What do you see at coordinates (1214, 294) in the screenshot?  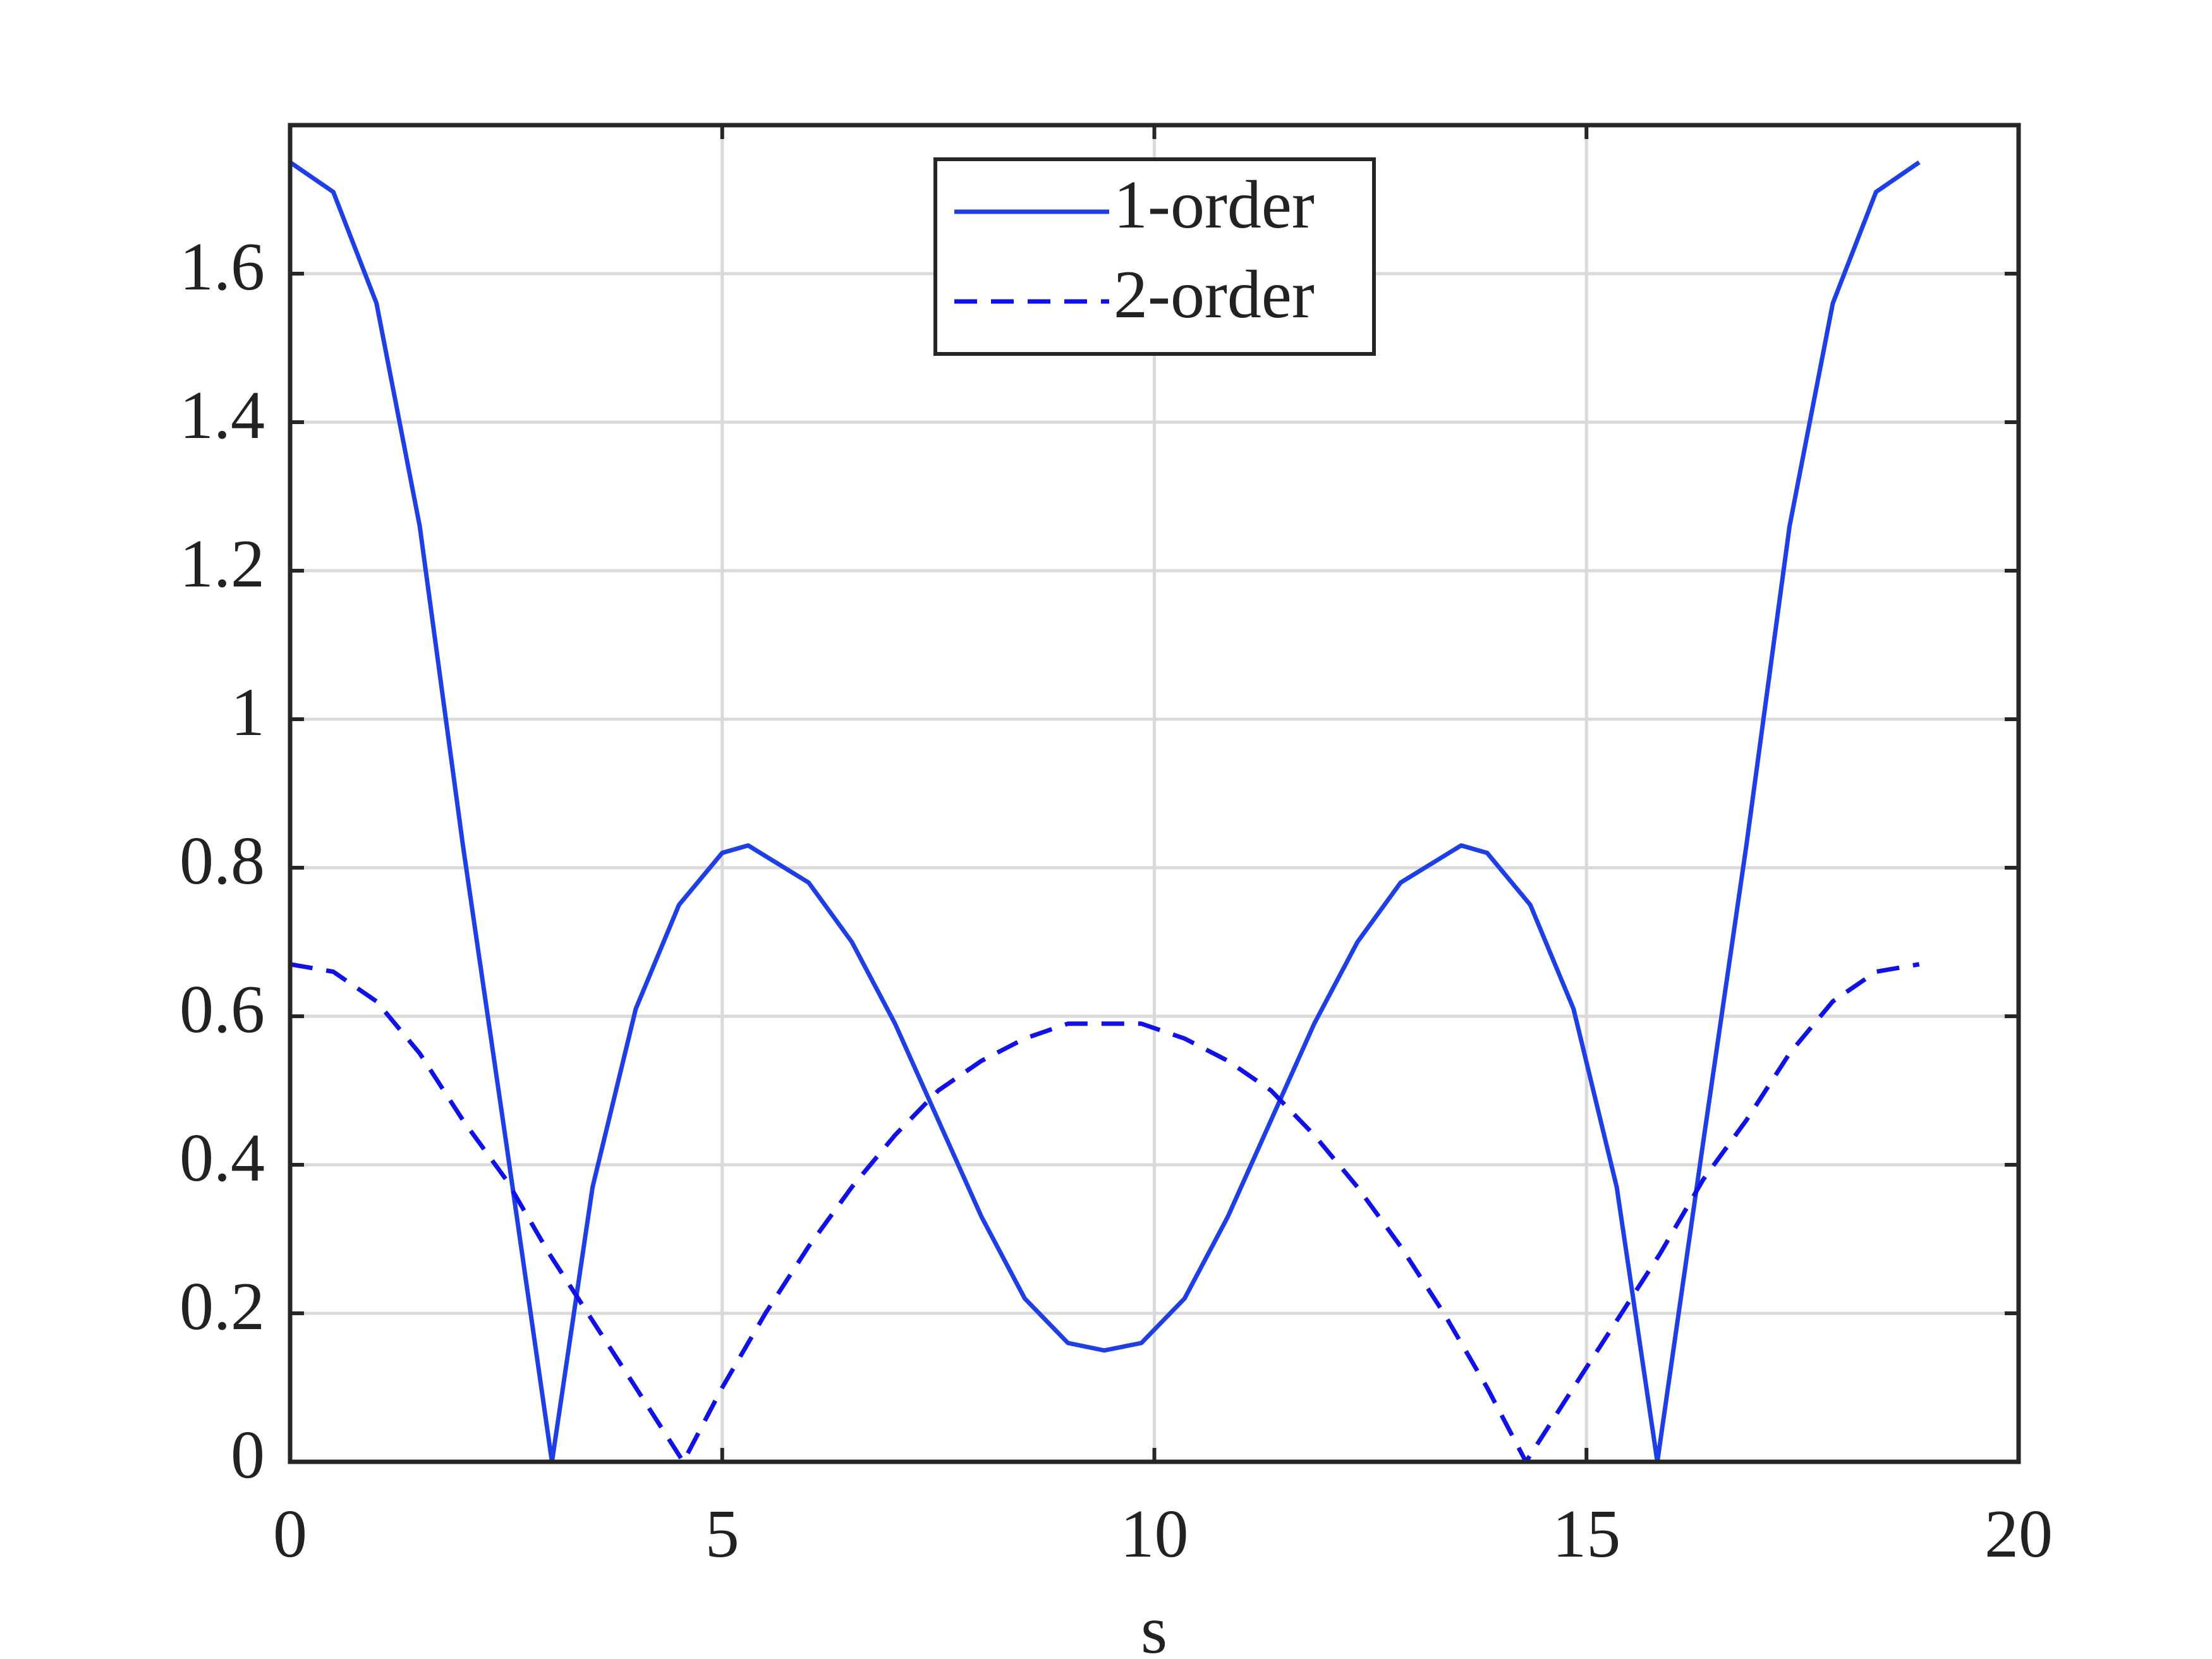 I see `legend-label: 2-order` at bounding box center [1214, 294].